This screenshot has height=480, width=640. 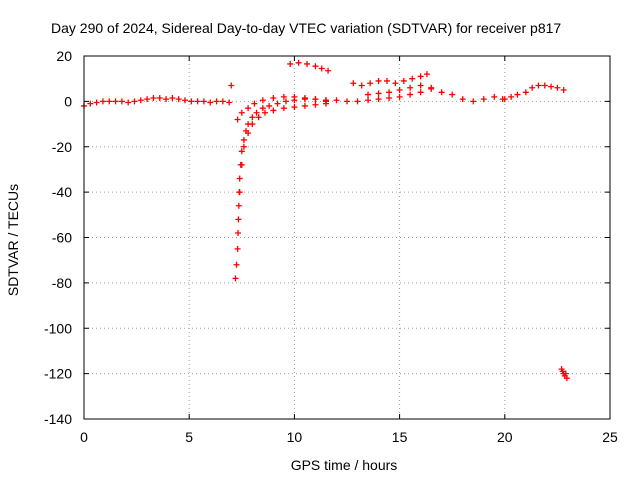 I want to click on series-late-segment, so click(x=534, y=92).